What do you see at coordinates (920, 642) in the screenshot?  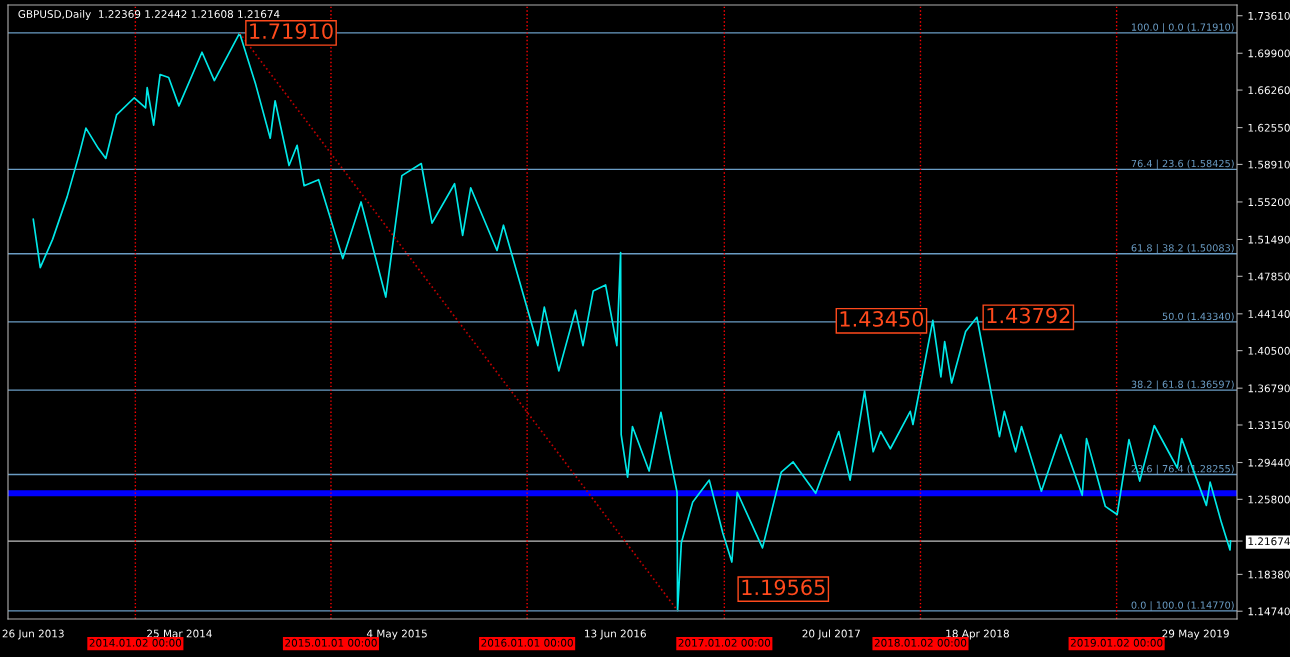 I see `ref-line-label: 2018.01.02 00:00` at bounding box center [920, 642].